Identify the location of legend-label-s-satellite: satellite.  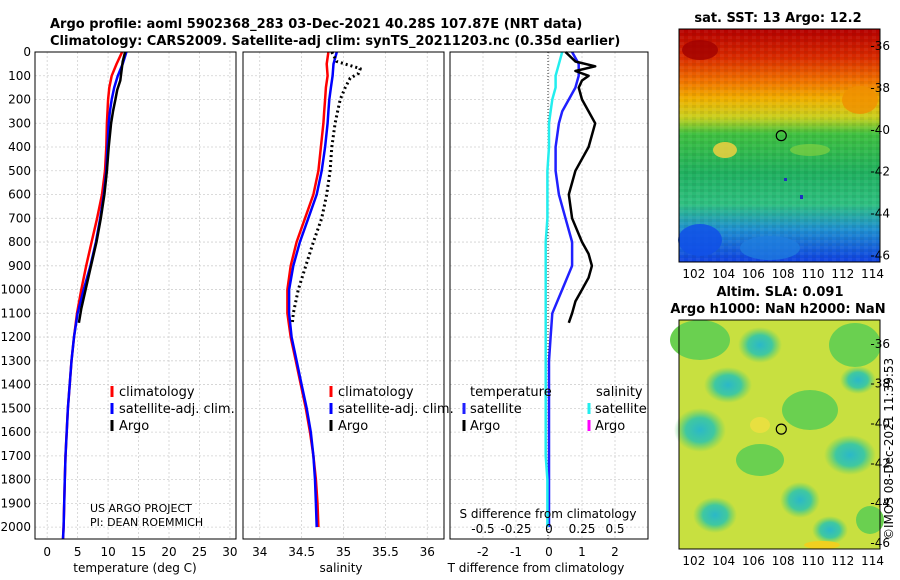
(621, 409).